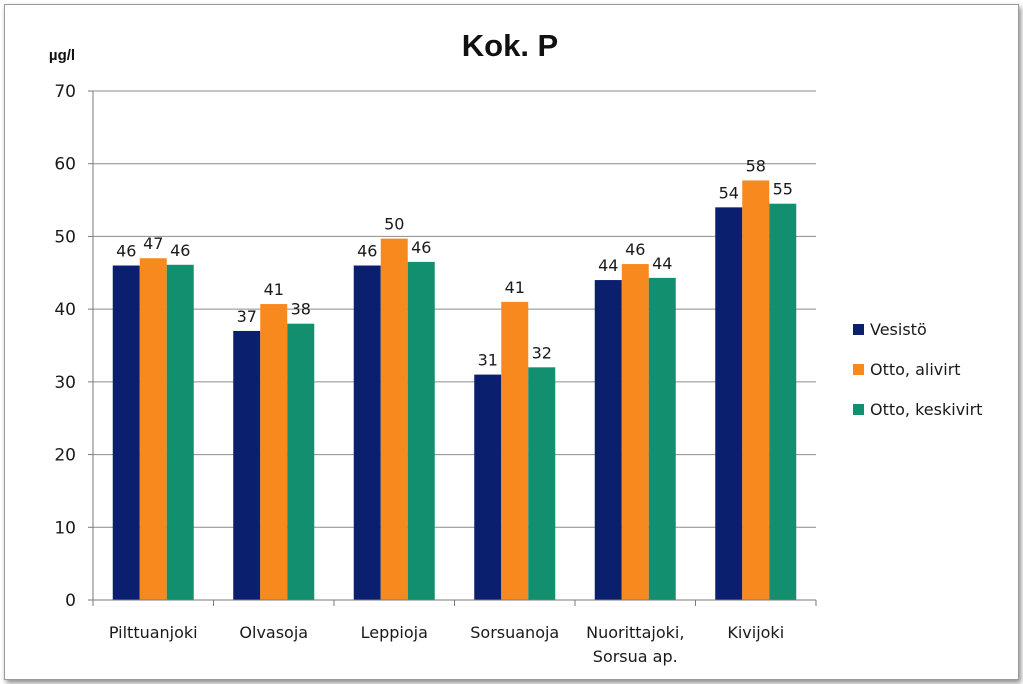  I want to click on data-label: 50, so click(394, 224).